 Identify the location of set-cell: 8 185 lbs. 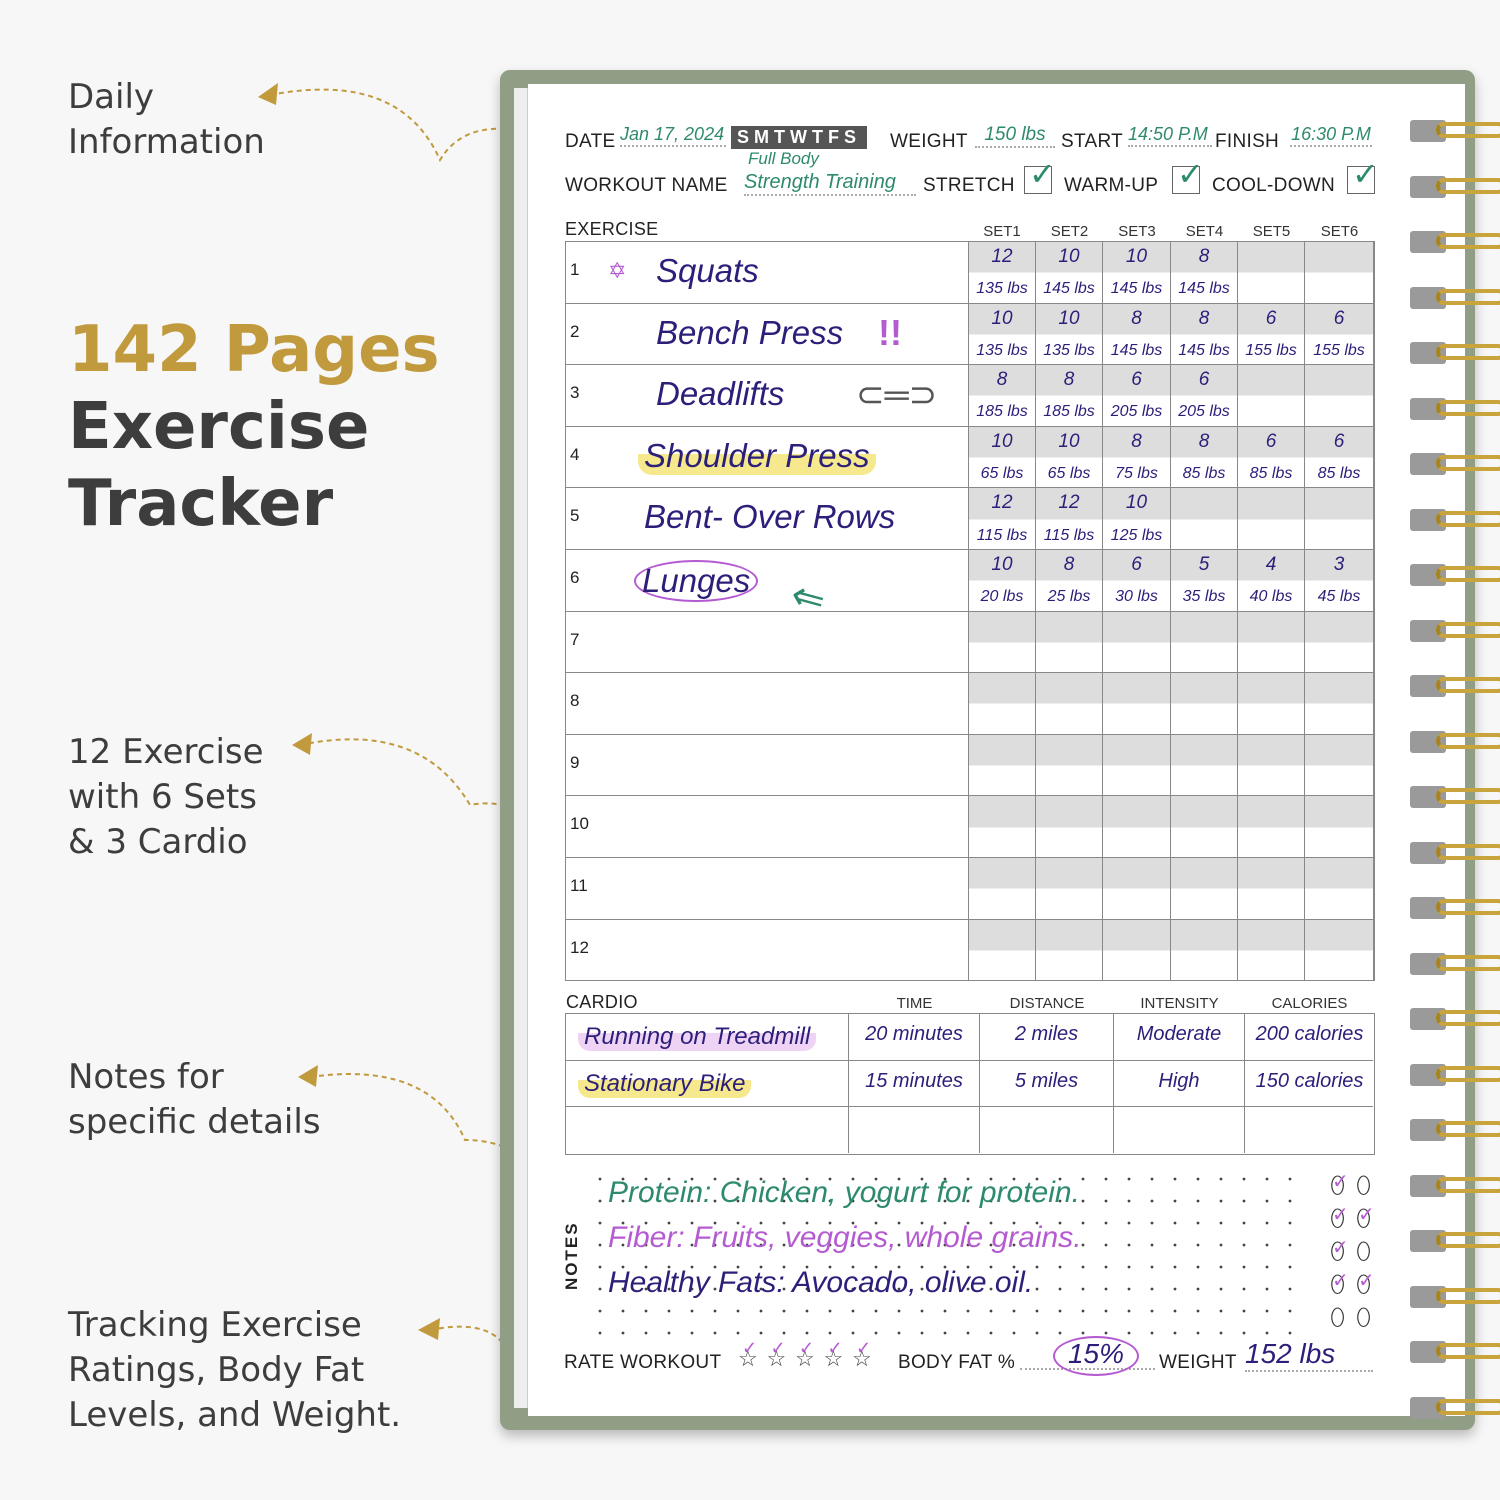
(1069, 396).